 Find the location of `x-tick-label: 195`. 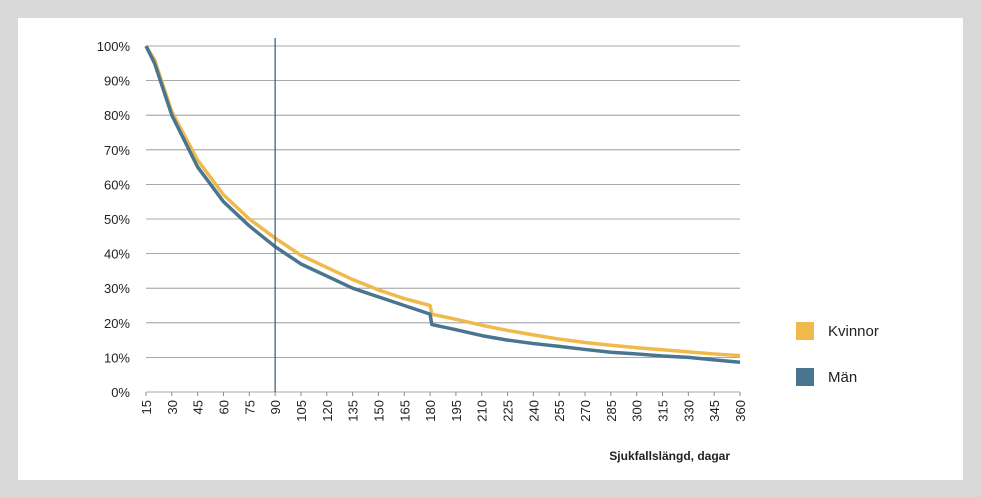

x-tick-label: 195 is located at coordinates (456, 411).